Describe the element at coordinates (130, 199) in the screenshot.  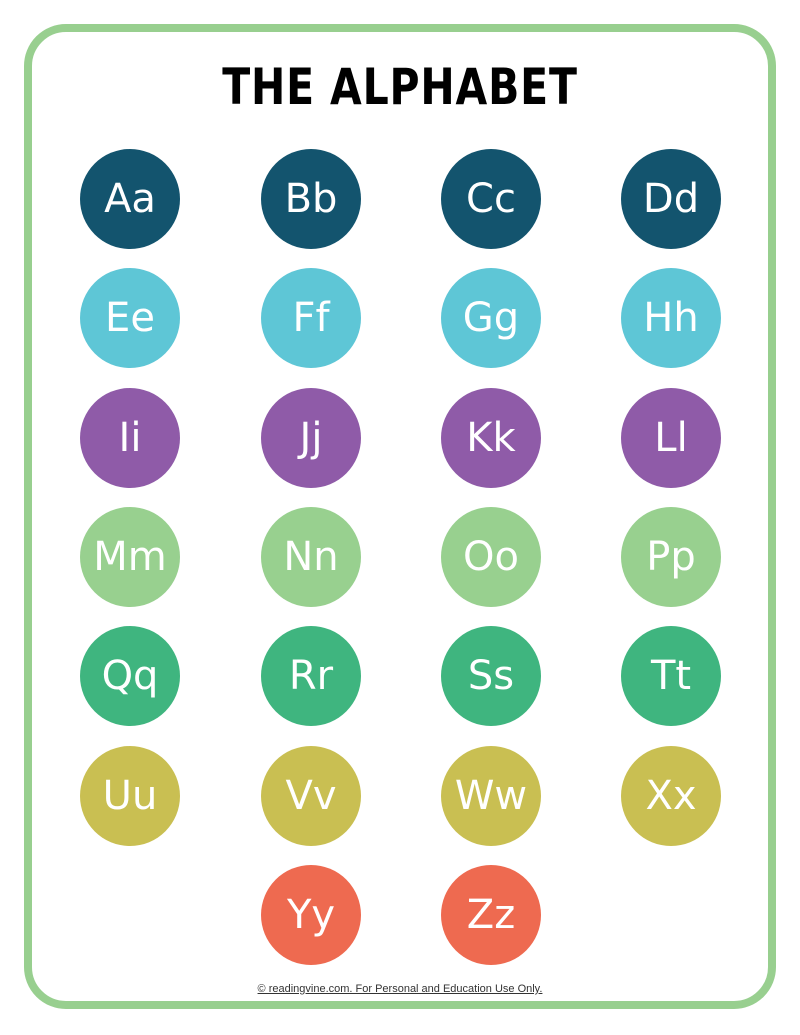
I see `letter-circle-a: Aa` at that location.